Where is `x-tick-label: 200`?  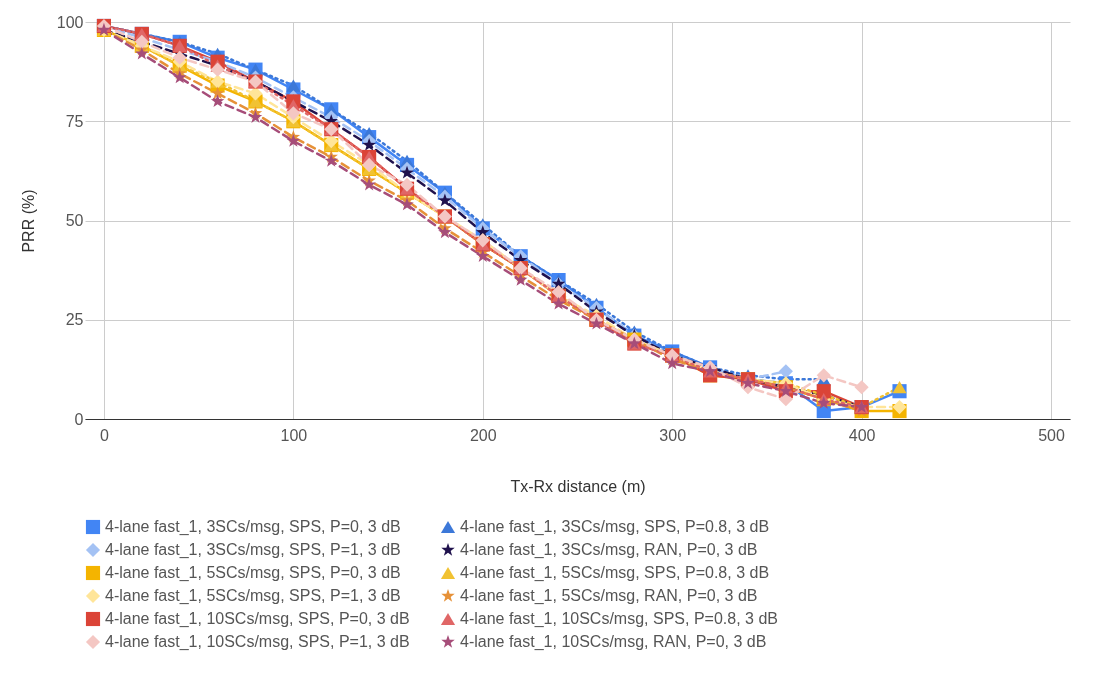 x-tick-label: 200 is located at coordinates (483, 435).